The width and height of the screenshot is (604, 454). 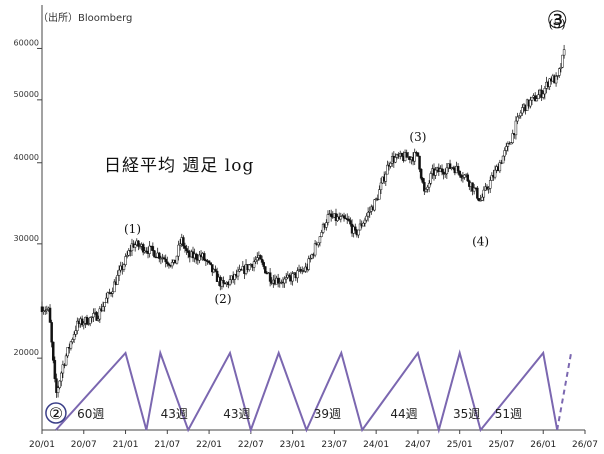 What do you see at coordinates (403, 414) in the screenshot?
I see `cycle-interval-label: 44週` at bounding box center [403, 414].